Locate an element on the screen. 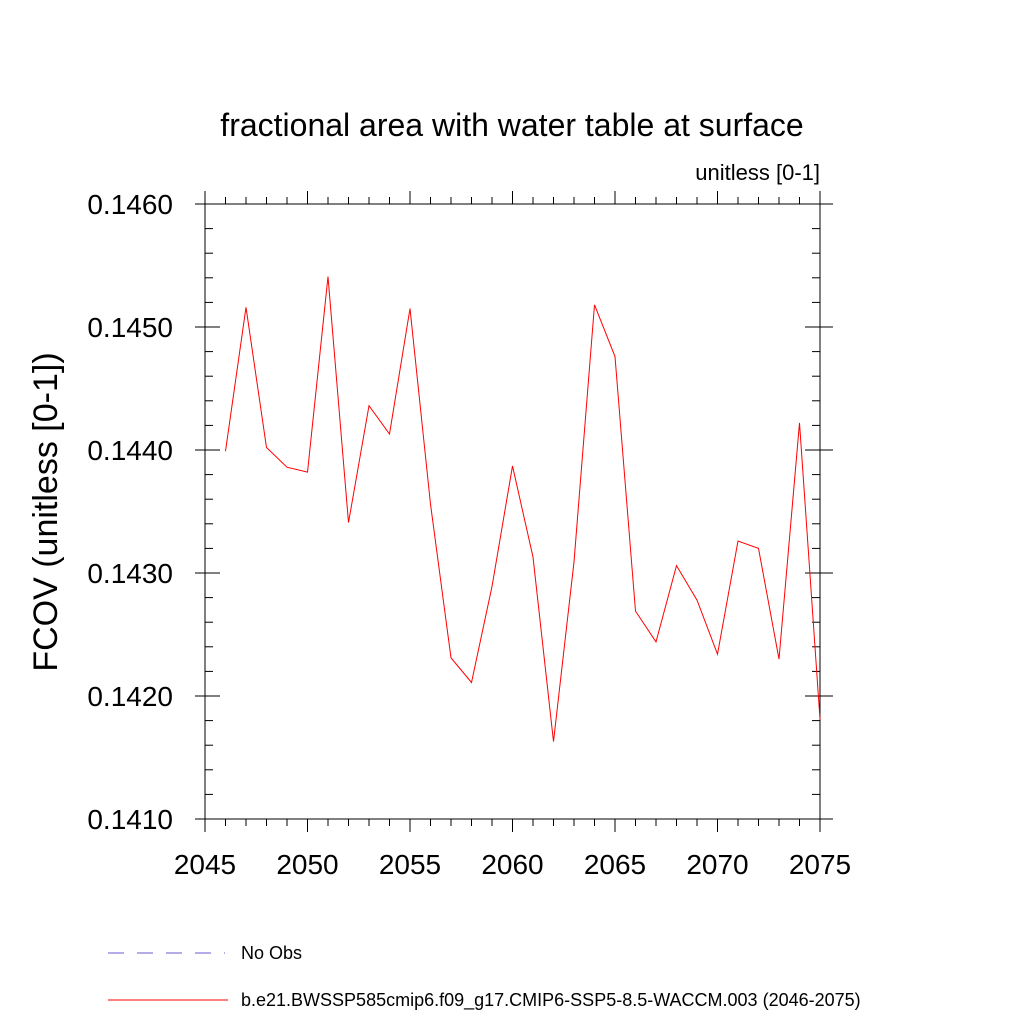 This screenshot has width=1024, height=1024. y-tick-labels: 0.1410 0.1420 0.1430 0.1440 0.1450 0.1460 is located at coordinates (130, 512).